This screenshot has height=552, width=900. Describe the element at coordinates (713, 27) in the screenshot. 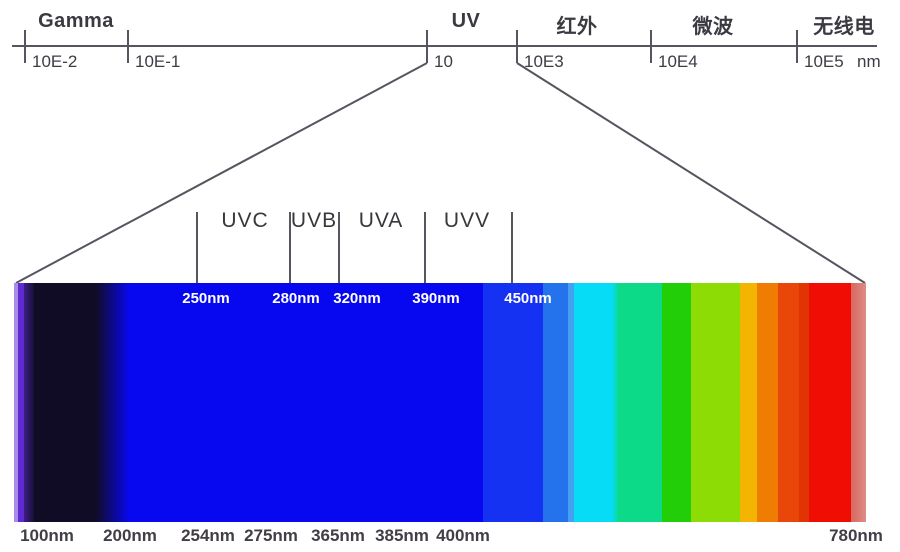

I see `spectrum-region-label: 微波` at that location.